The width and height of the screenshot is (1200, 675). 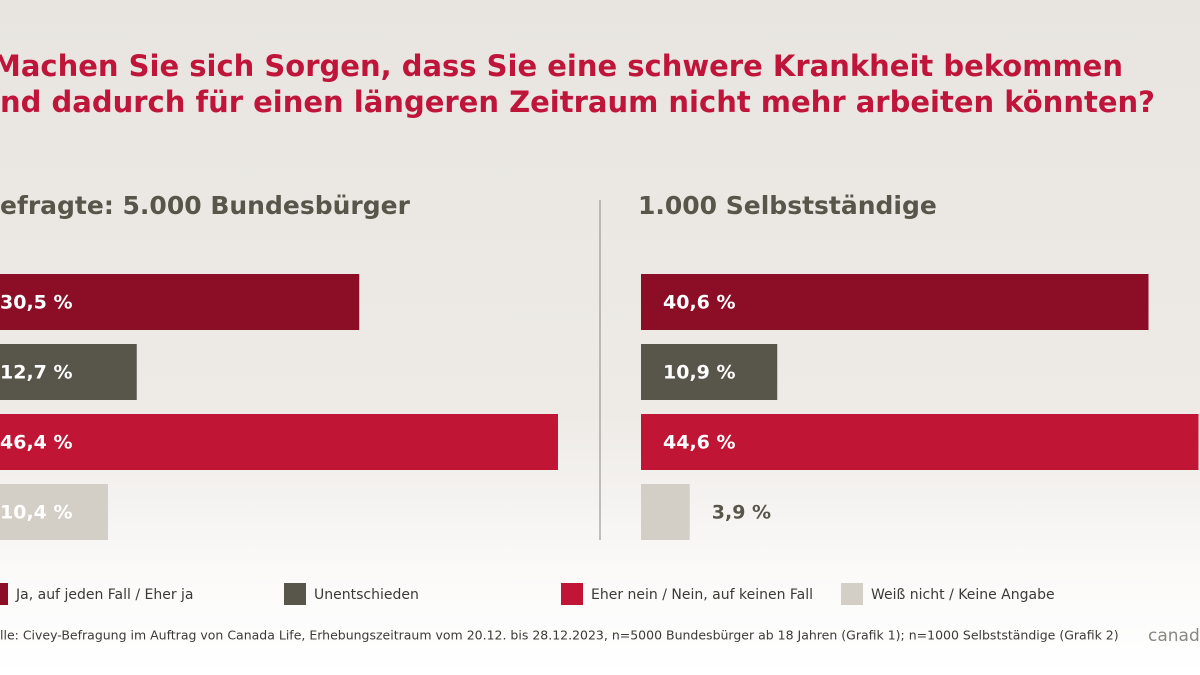 What do you see at coordinates (104, 595) in the screenshot?
I see `legend-label: Ja, auf jeden Fall / Eher ja` at bounding box center [104, 595].